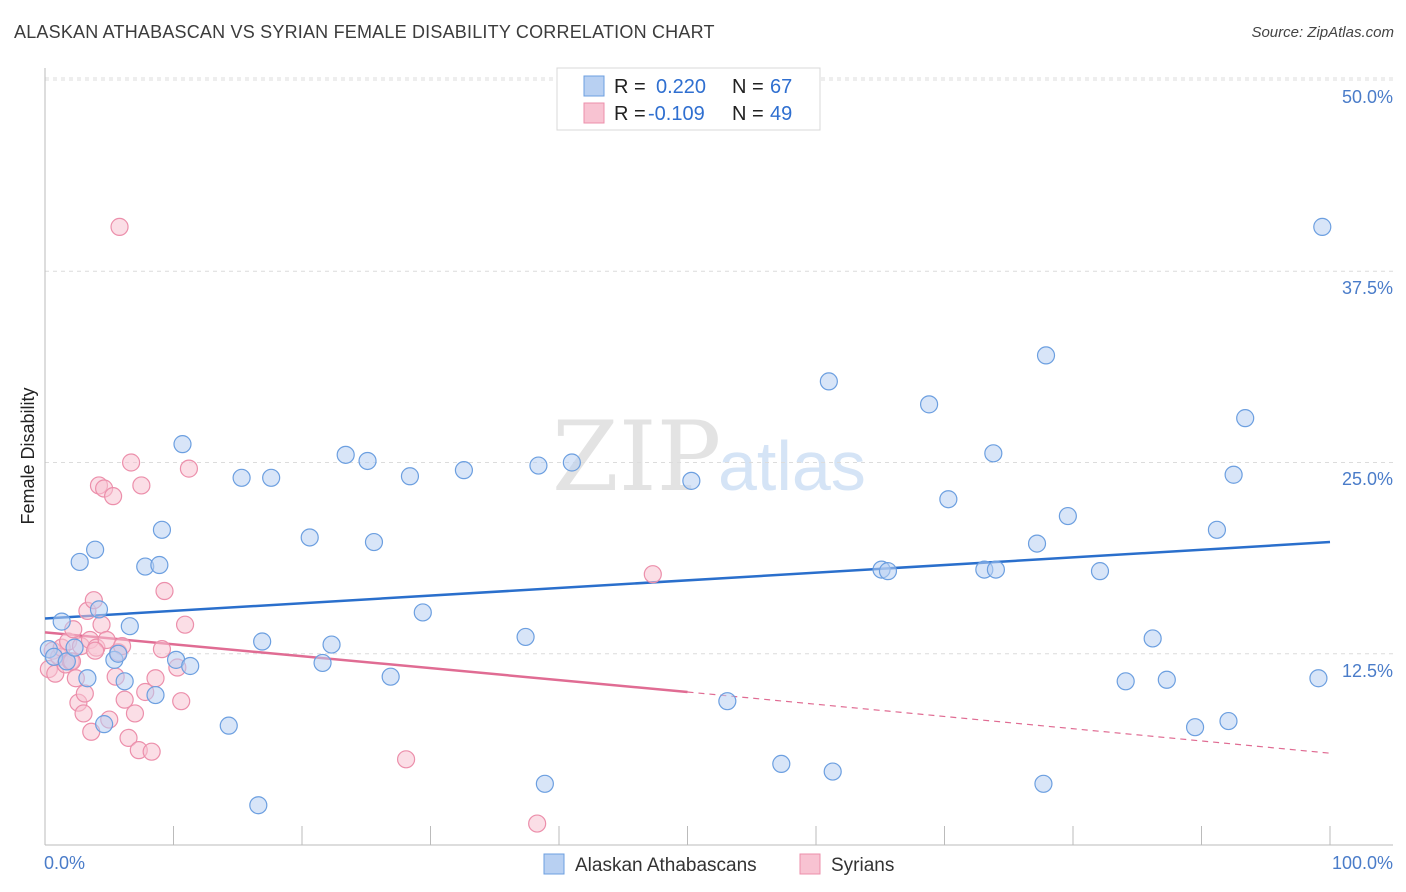 The image size is (1406, 892). Describe the element at coordinates (792, 466) in the screenshot. I see `watermark-atlas: atlas` at that location.